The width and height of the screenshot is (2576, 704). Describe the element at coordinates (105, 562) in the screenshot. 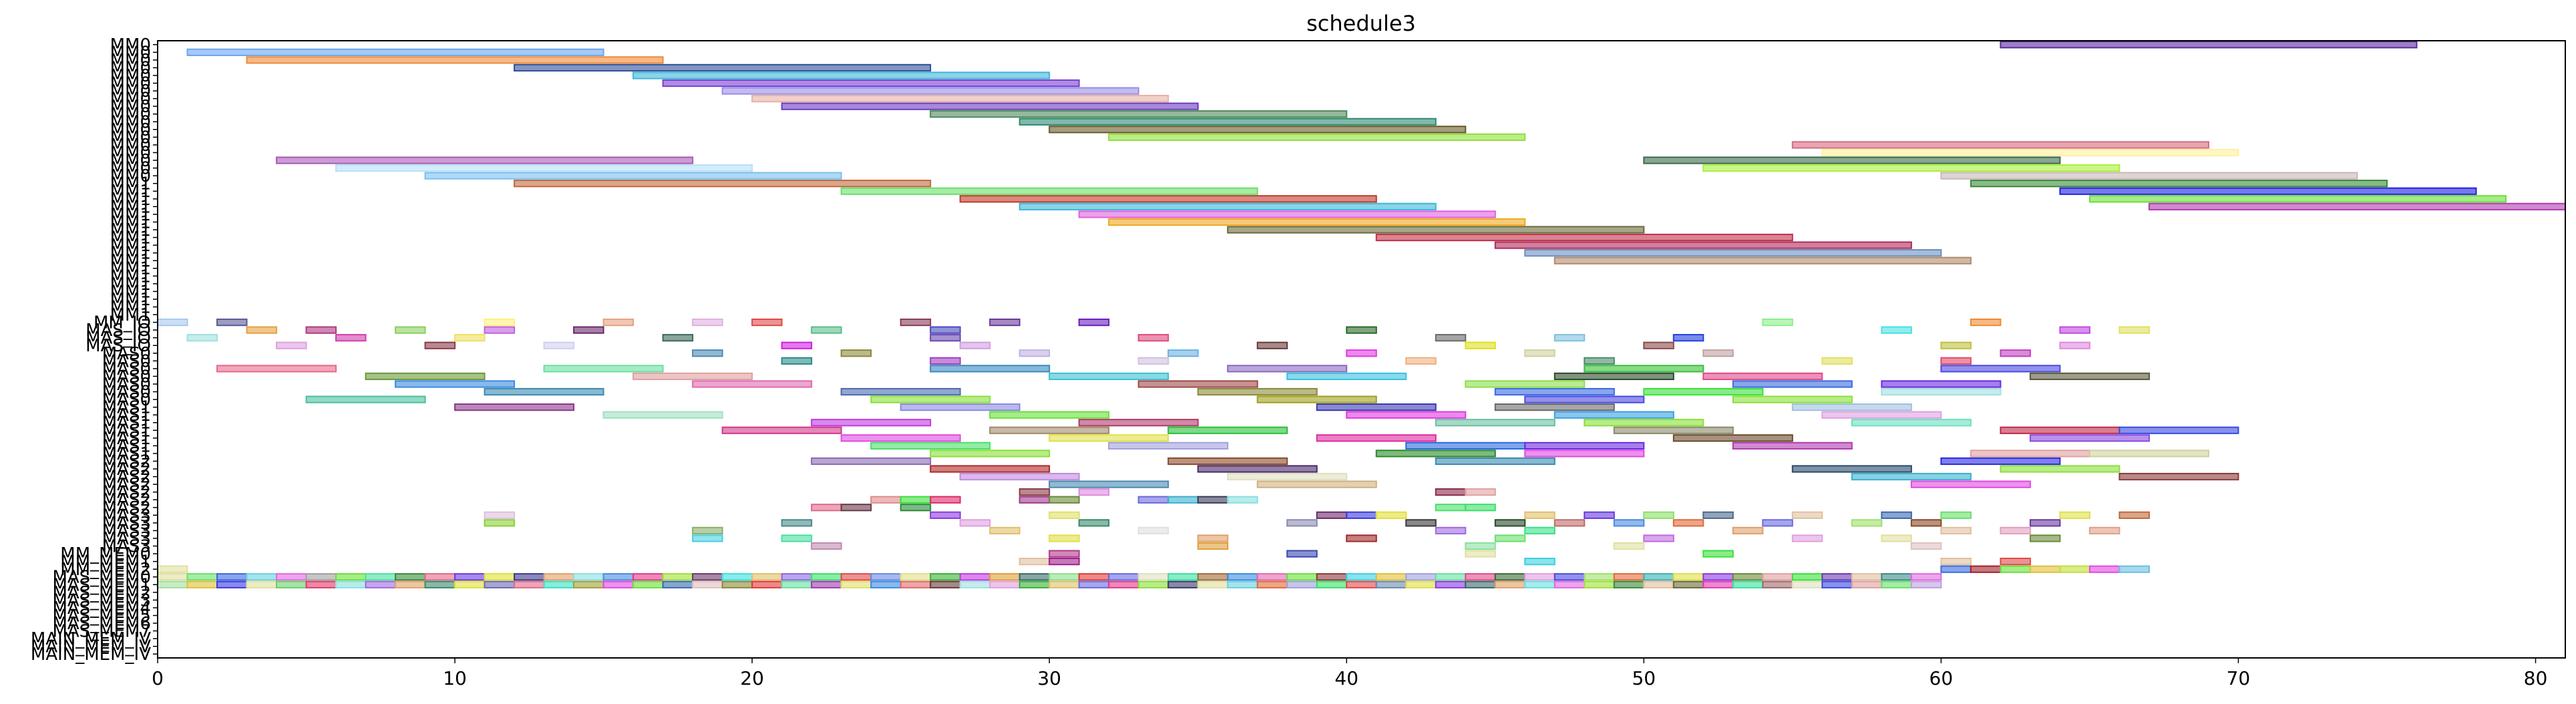

I see `y-tick-label: MM_MEM1` at that location.